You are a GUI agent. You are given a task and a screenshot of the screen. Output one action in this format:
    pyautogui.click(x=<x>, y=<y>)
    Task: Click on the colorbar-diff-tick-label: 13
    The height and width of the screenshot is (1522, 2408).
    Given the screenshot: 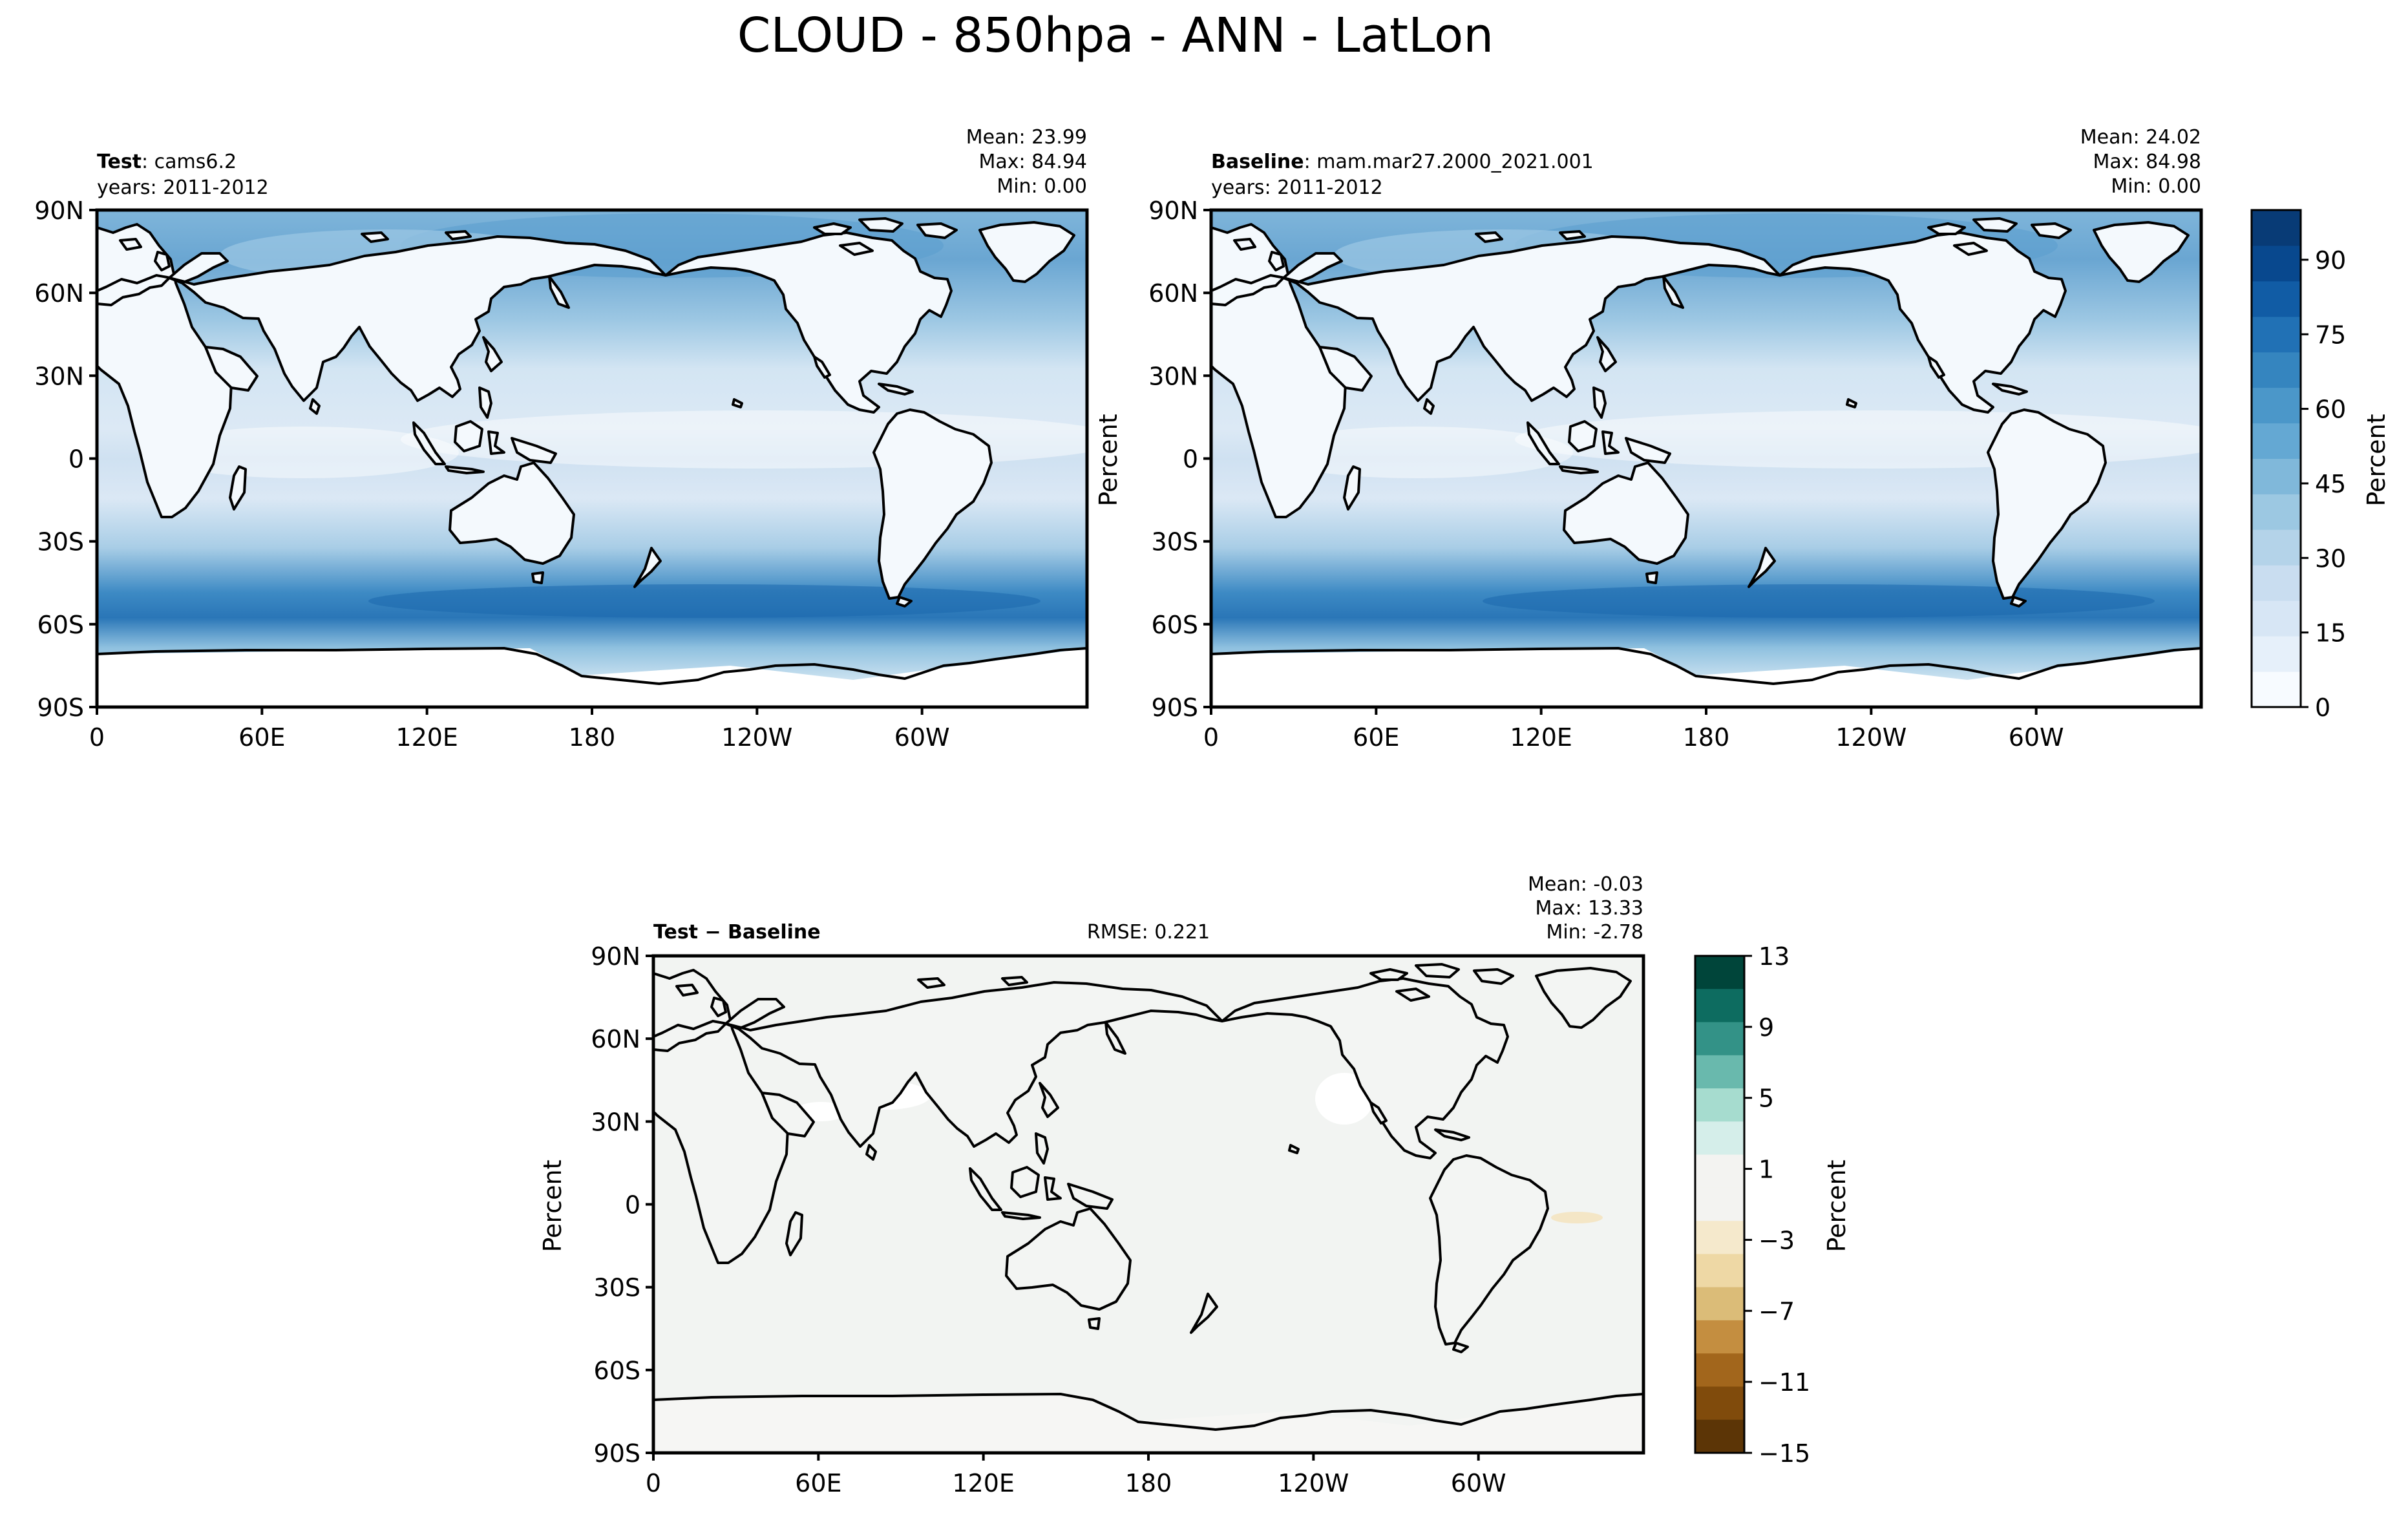 What is the action you would take?
    pyautogui.click(x=1774, y=956)
    